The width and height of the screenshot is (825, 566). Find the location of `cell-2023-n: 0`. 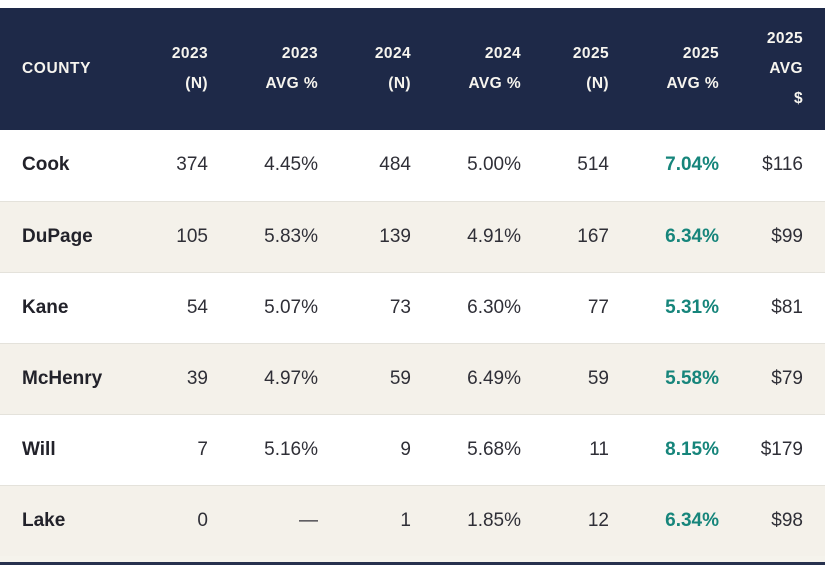

cell-2023-n: 0 is located at coordinates (186, 520).